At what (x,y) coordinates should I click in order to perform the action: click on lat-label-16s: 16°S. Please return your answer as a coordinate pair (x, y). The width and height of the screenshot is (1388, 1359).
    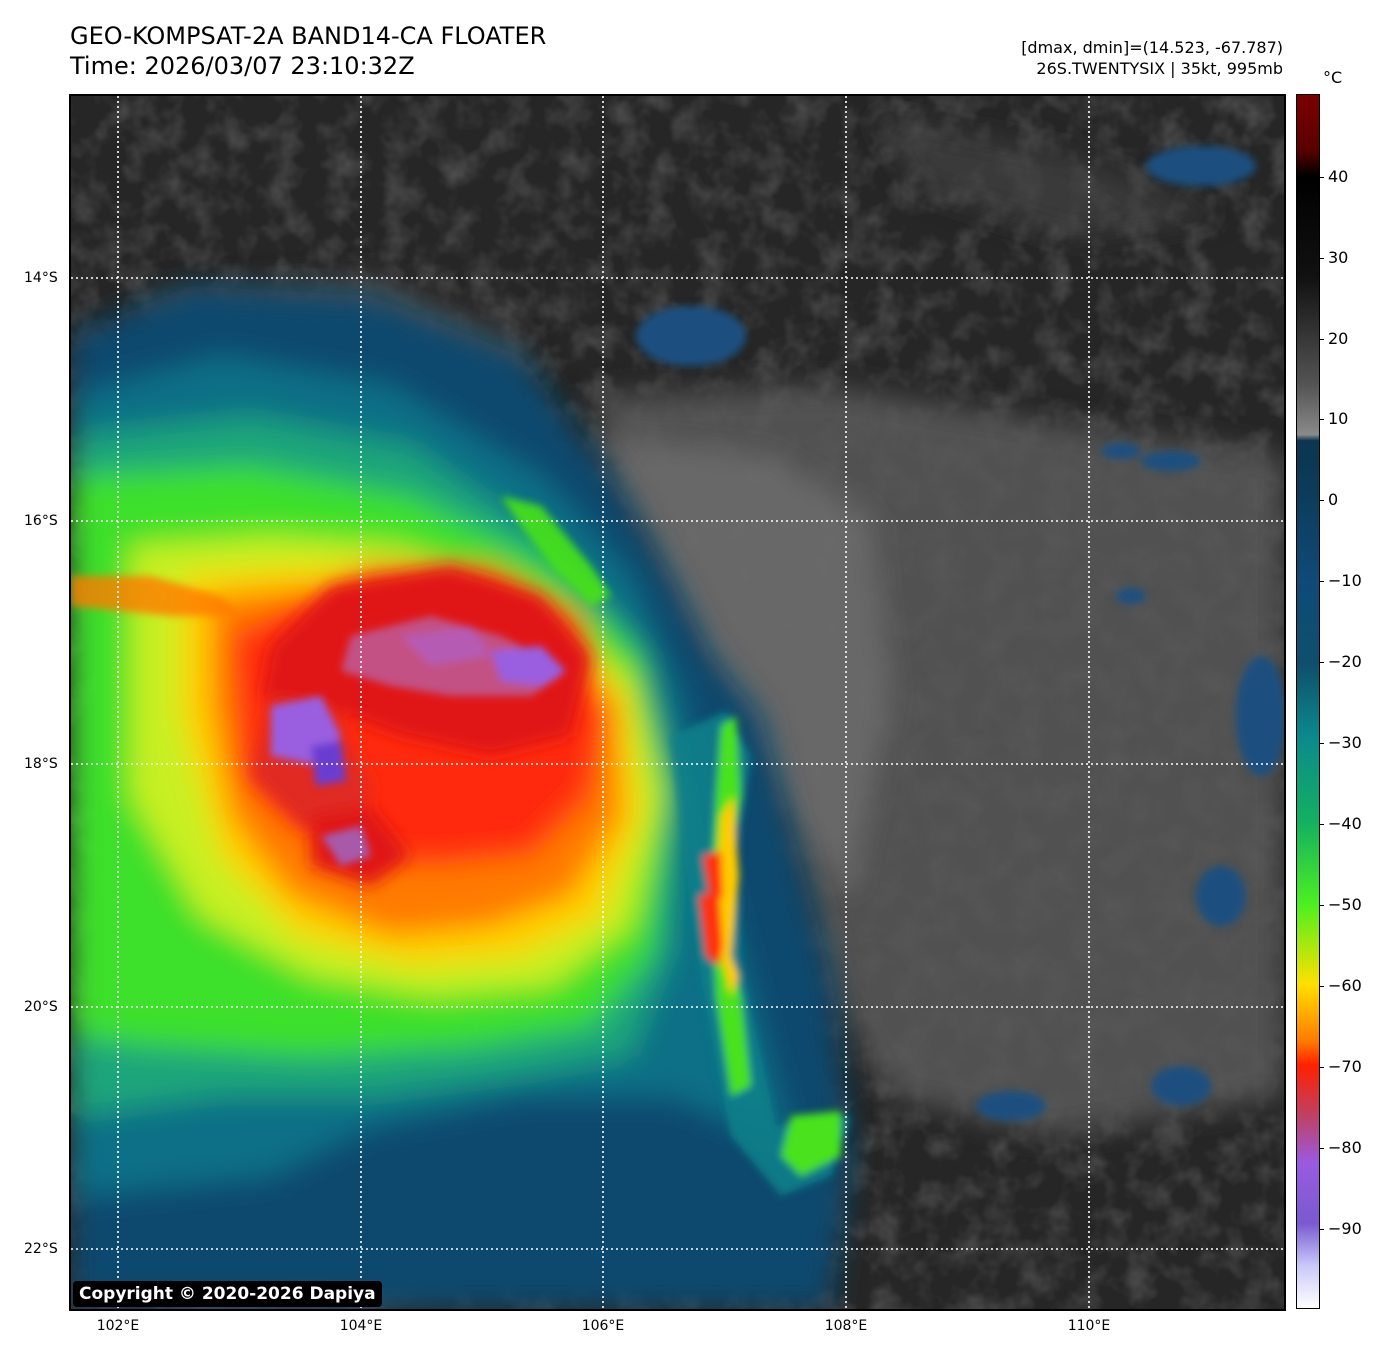
    Looking at the image, I should click on (41, 521).